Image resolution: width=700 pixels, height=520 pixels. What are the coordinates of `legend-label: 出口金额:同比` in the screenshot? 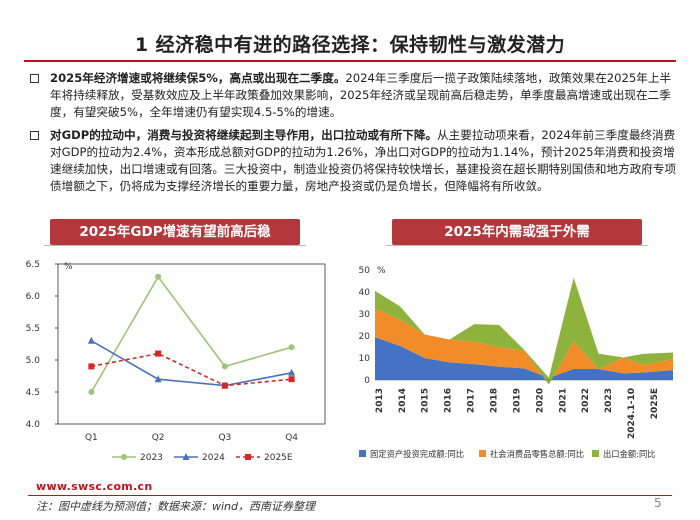 It's located at (629, 454).